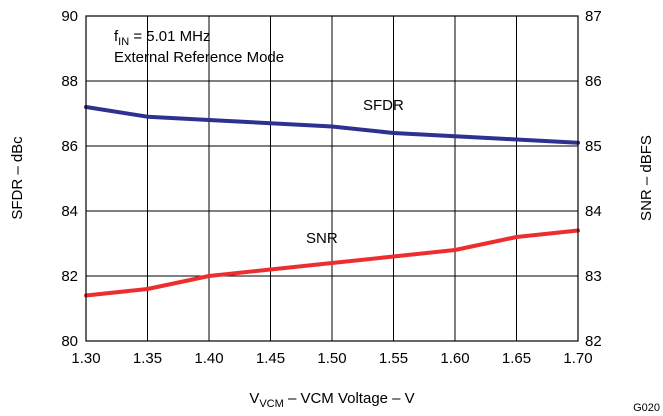 This screenshot has height=416, width=663. What do you see at coordinates (454, 358) in the screenshot?
I see `x-tick-label: 1.60` at bounding box center [454, 358].